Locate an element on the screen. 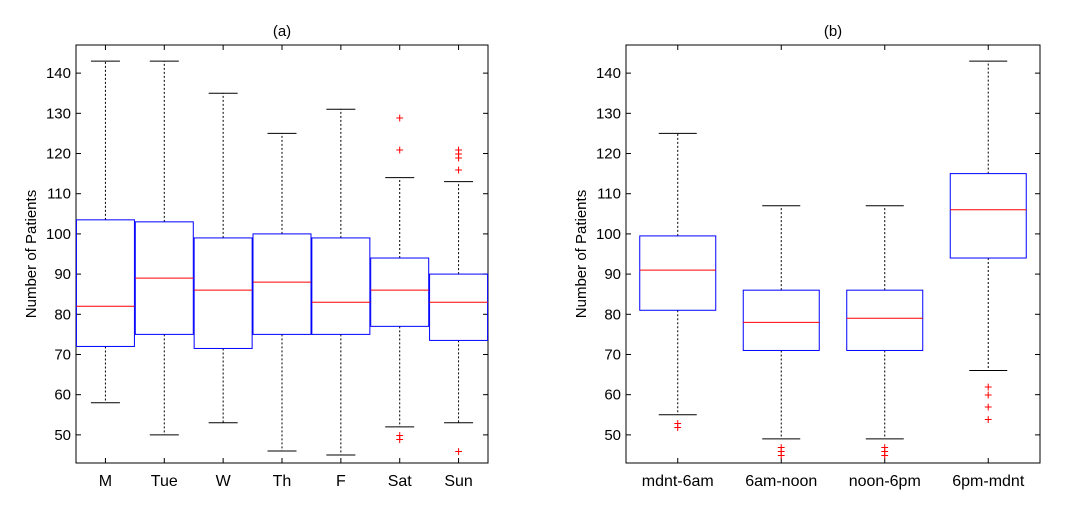 The image size is (1080, 523). chart-title: (b) is located at coordinates (833, 31).